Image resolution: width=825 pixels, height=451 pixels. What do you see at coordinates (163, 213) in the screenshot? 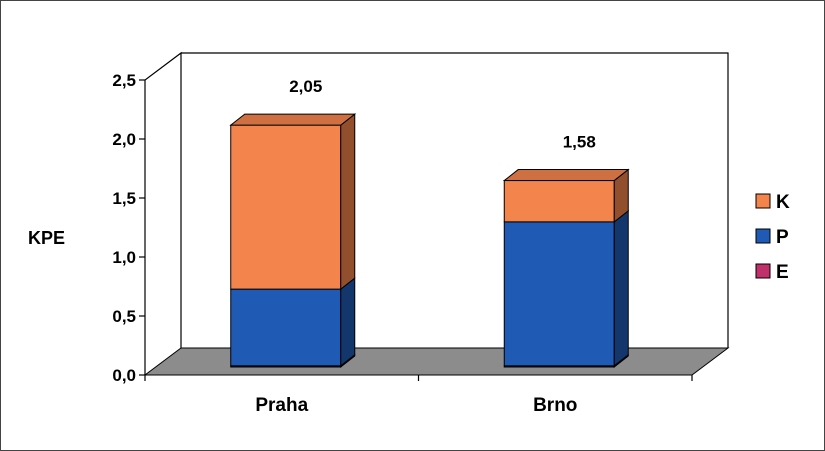
I see `left-wall` at bounding box center [163, 213].